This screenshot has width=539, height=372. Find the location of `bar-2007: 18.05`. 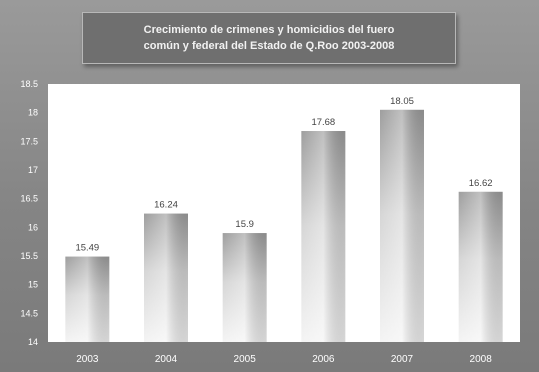

bar-2007: 18.05 is located at coordinates (402, 219).